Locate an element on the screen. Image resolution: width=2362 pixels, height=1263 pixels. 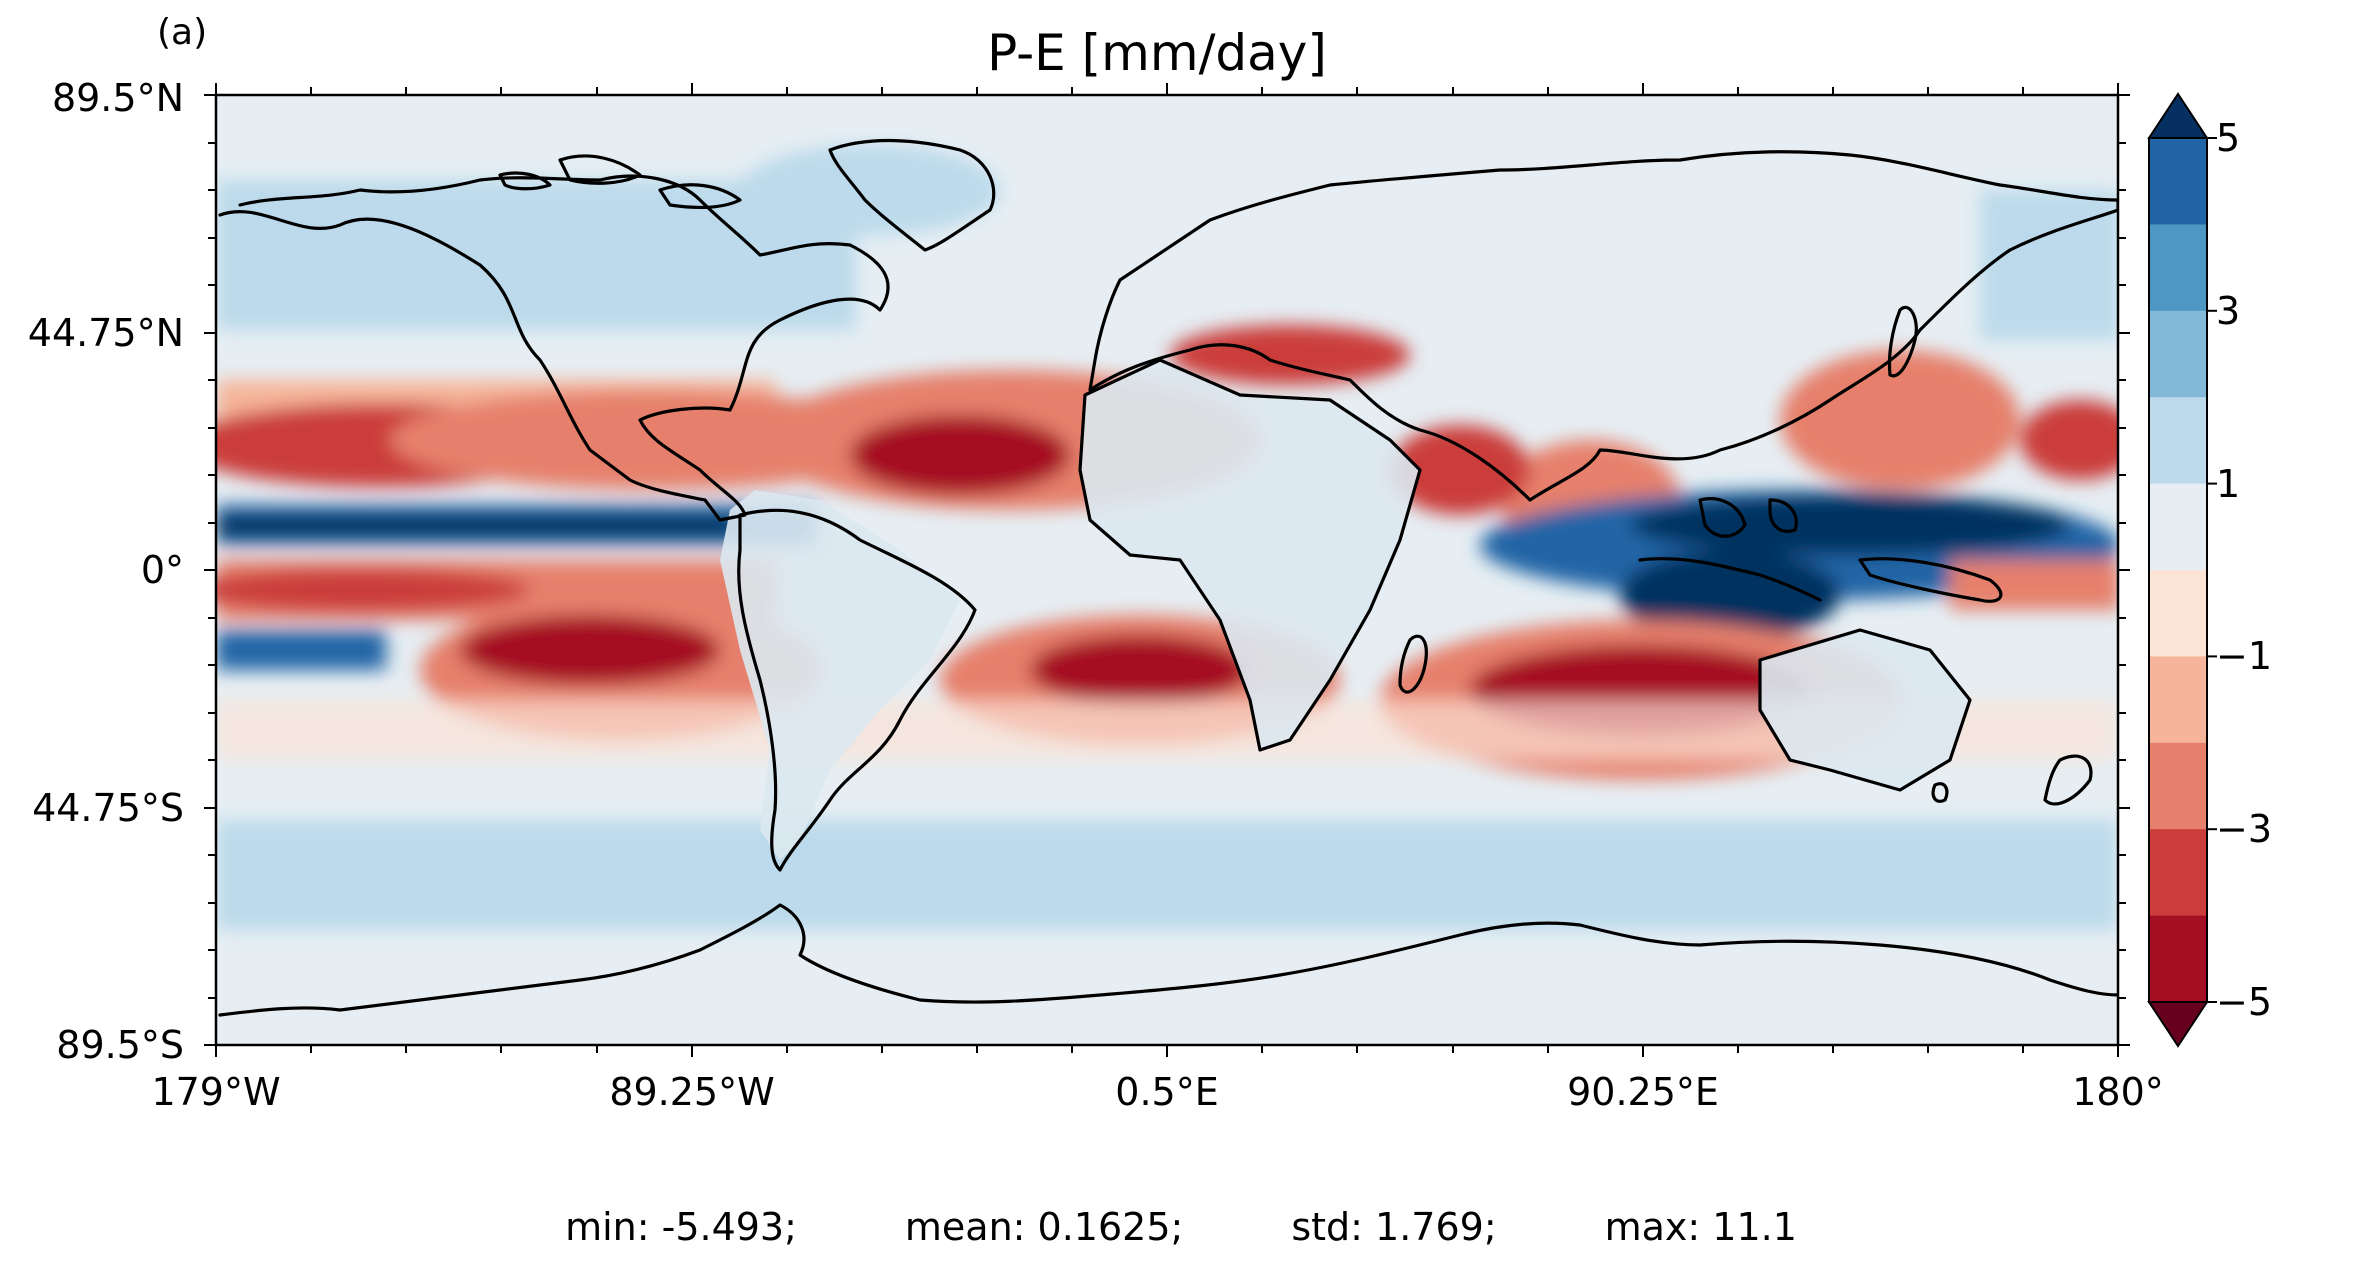
panel-label: (a) is located at coordinates (182, 32).